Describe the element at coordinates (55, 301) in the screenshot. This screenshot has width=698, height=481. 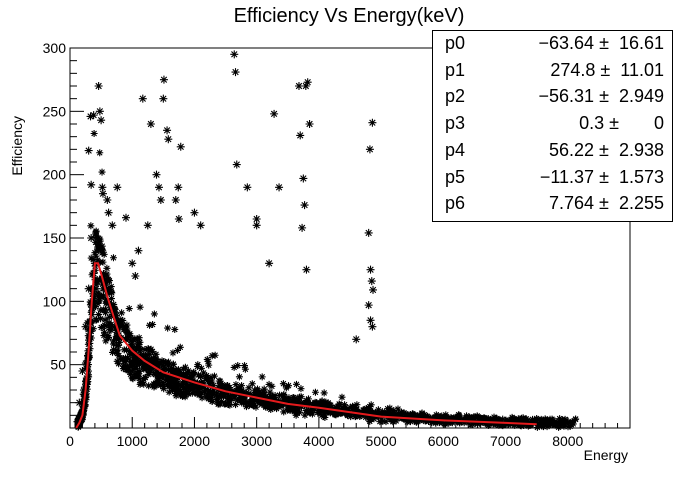
I see `y-tick-label: 100` at that location.